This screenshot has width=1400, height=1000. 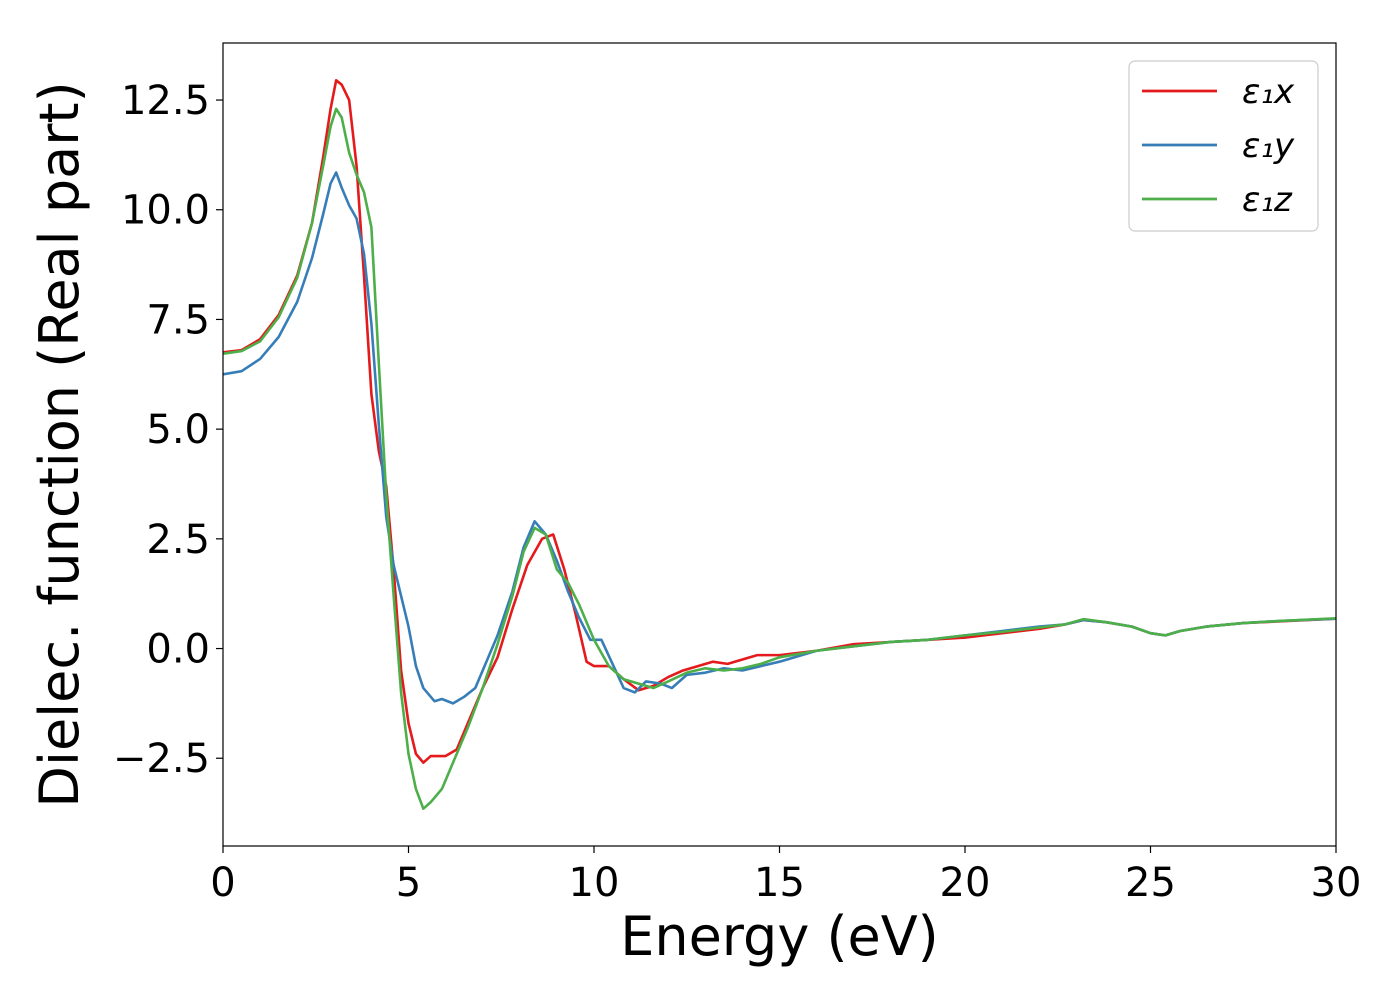 I want to click on y-tick-label: 5.0, so click(x=178, y=430).